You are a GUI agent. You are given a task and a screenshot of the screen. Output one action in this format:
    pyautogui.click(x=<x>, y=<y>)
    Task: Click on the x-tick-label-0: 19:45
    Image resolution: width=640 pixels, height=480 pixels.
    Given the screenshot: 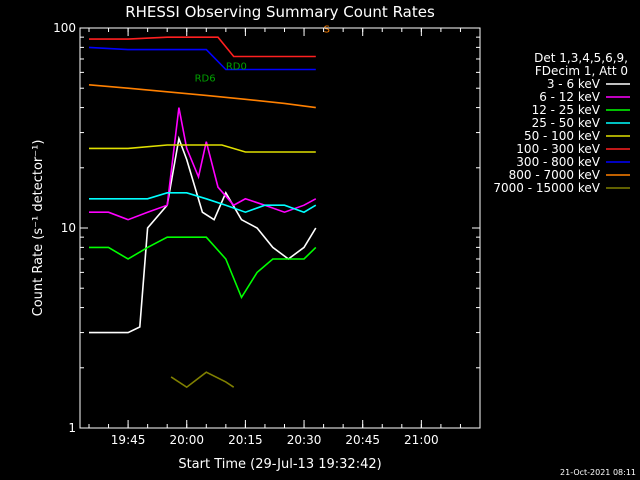 What is the action you would take?
    pyautogui.click(x=128, y=440)
    